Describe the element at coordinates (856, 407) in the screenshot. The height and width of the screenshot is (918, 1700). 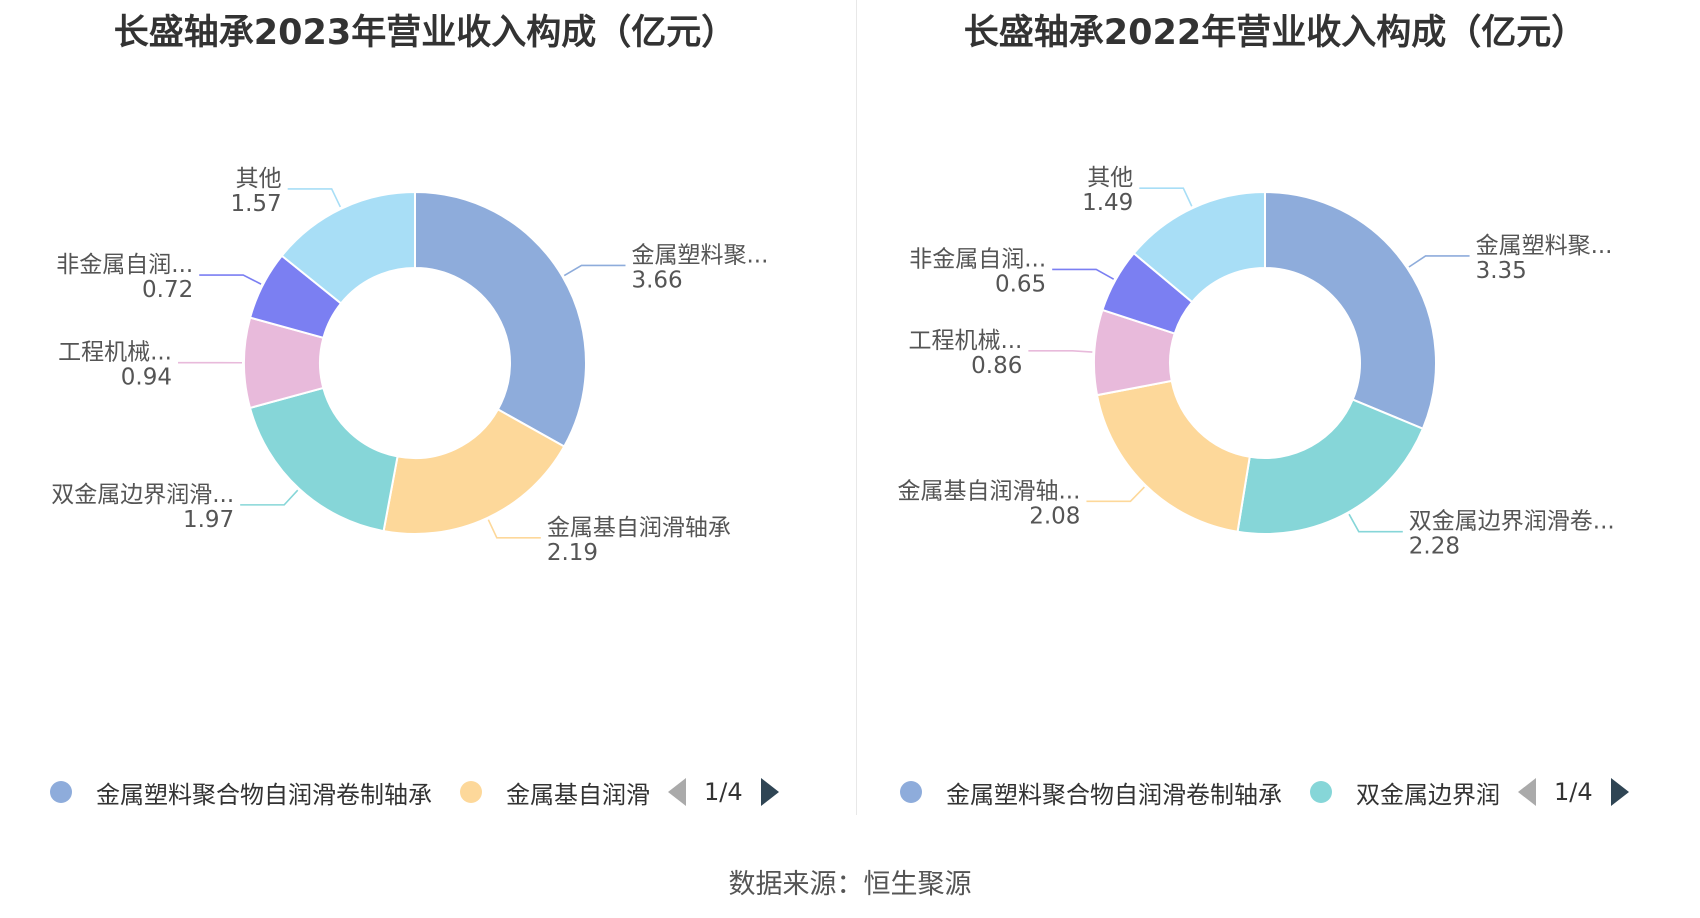
I see `panel-divider` at that location.